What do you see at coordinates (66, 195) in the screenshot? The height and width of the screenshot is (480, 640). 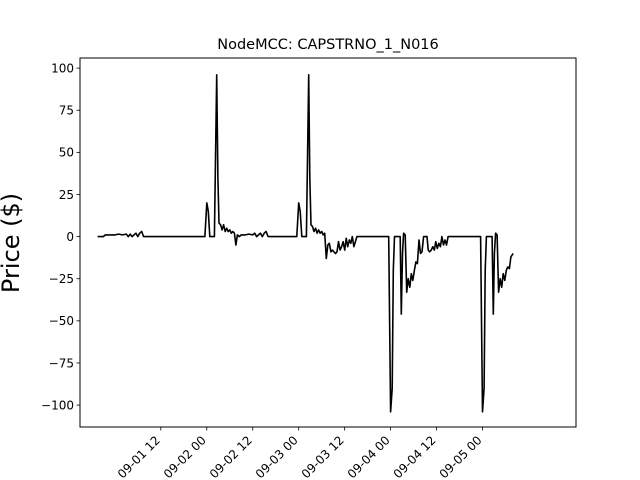 I see `y-tick-label: 25` at bounding box center [66, 195].